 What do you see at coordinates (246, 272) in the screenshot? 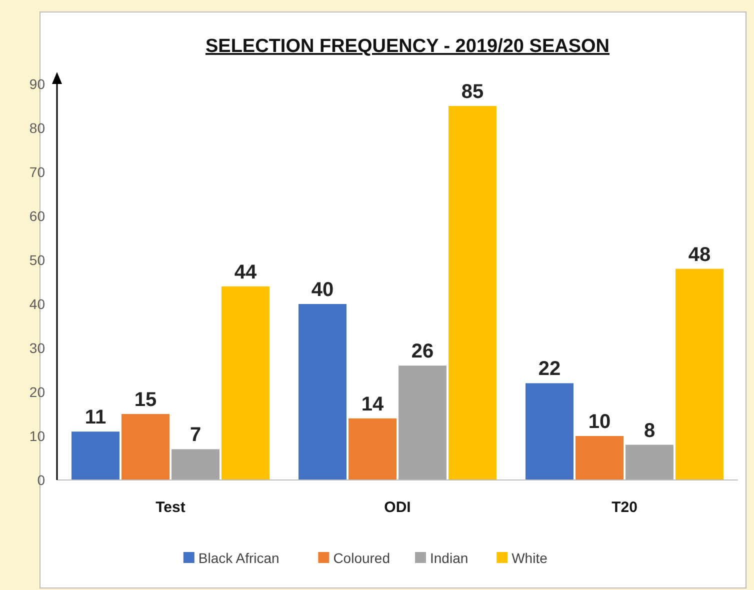
I see `data-label: 44` at bounding box center [246, 272].